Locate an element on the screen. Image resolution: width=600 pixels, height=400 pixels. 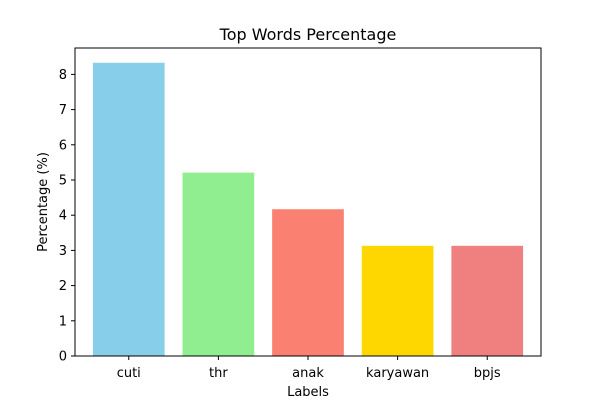
bar-anak is located at coordinates (308, 282).